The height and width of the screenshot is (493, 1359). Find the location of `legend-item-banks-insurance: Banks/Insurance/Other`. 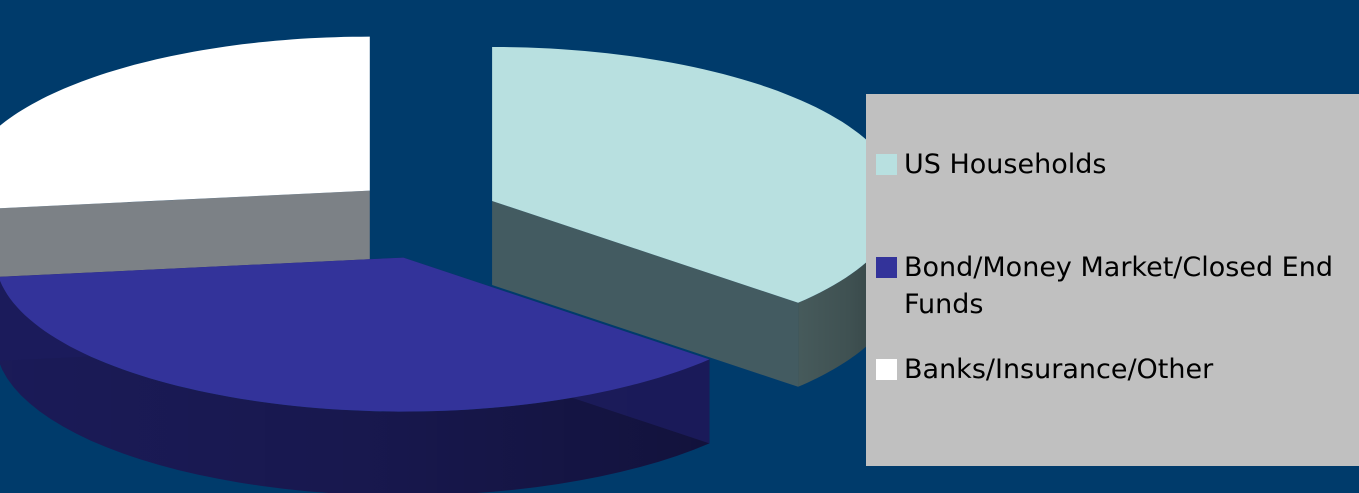

legend-item-banks-insurance: Banks/Insurance/Other is located at coordinates (1117, 369).